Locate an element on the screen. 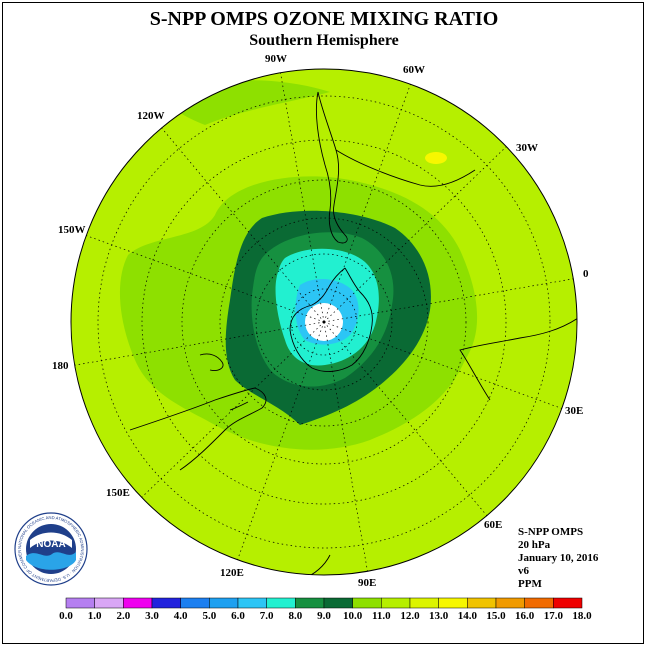  colorbar-tick-label: 16.0 is located at coordinates (525, 616).